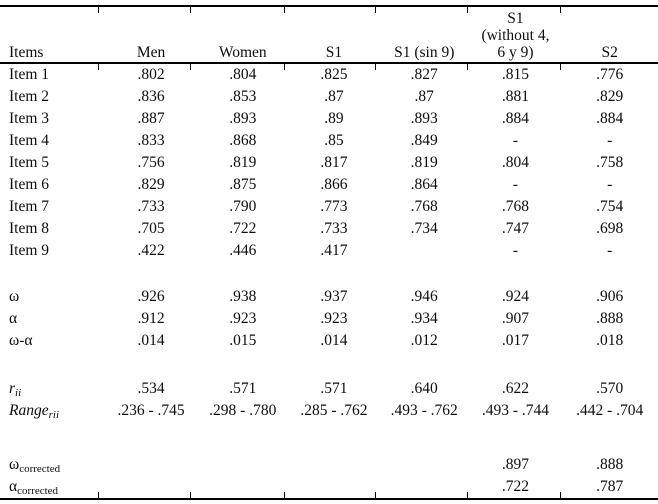  What do you see at coordinates (610, 318) in the screenshot?
I see `table-cell: .888` at bounding box center [610, 318].